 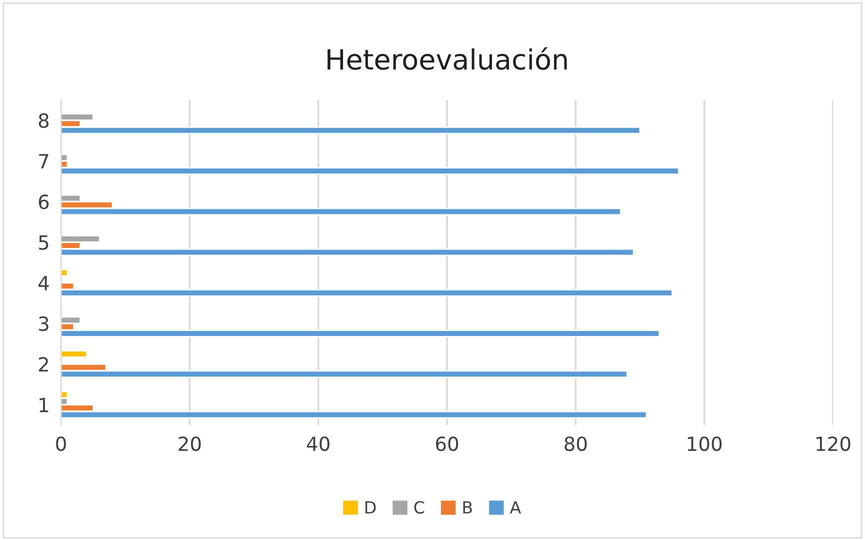 I want to click on y-tick-label: 7, so click(x=43, y=161).